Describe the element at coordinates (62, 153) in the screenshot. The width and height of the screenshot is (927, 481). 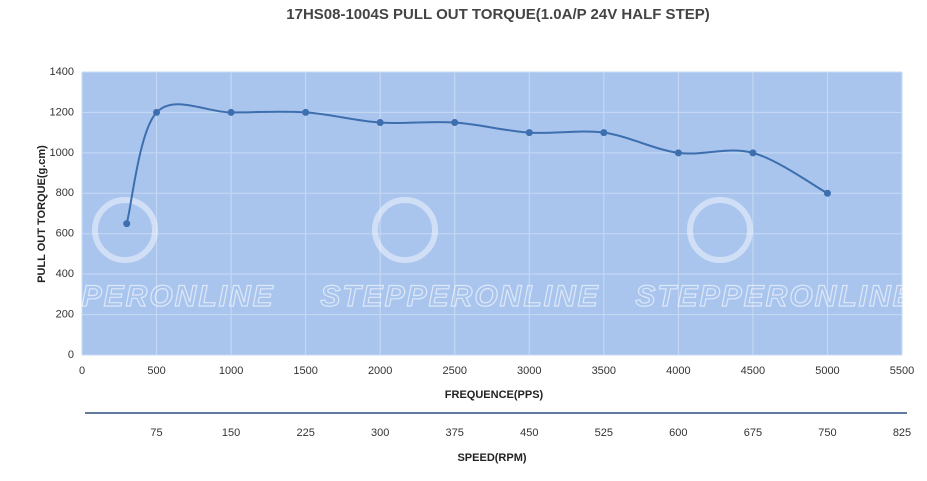
I see `y-tick-label: 1000` at that location.